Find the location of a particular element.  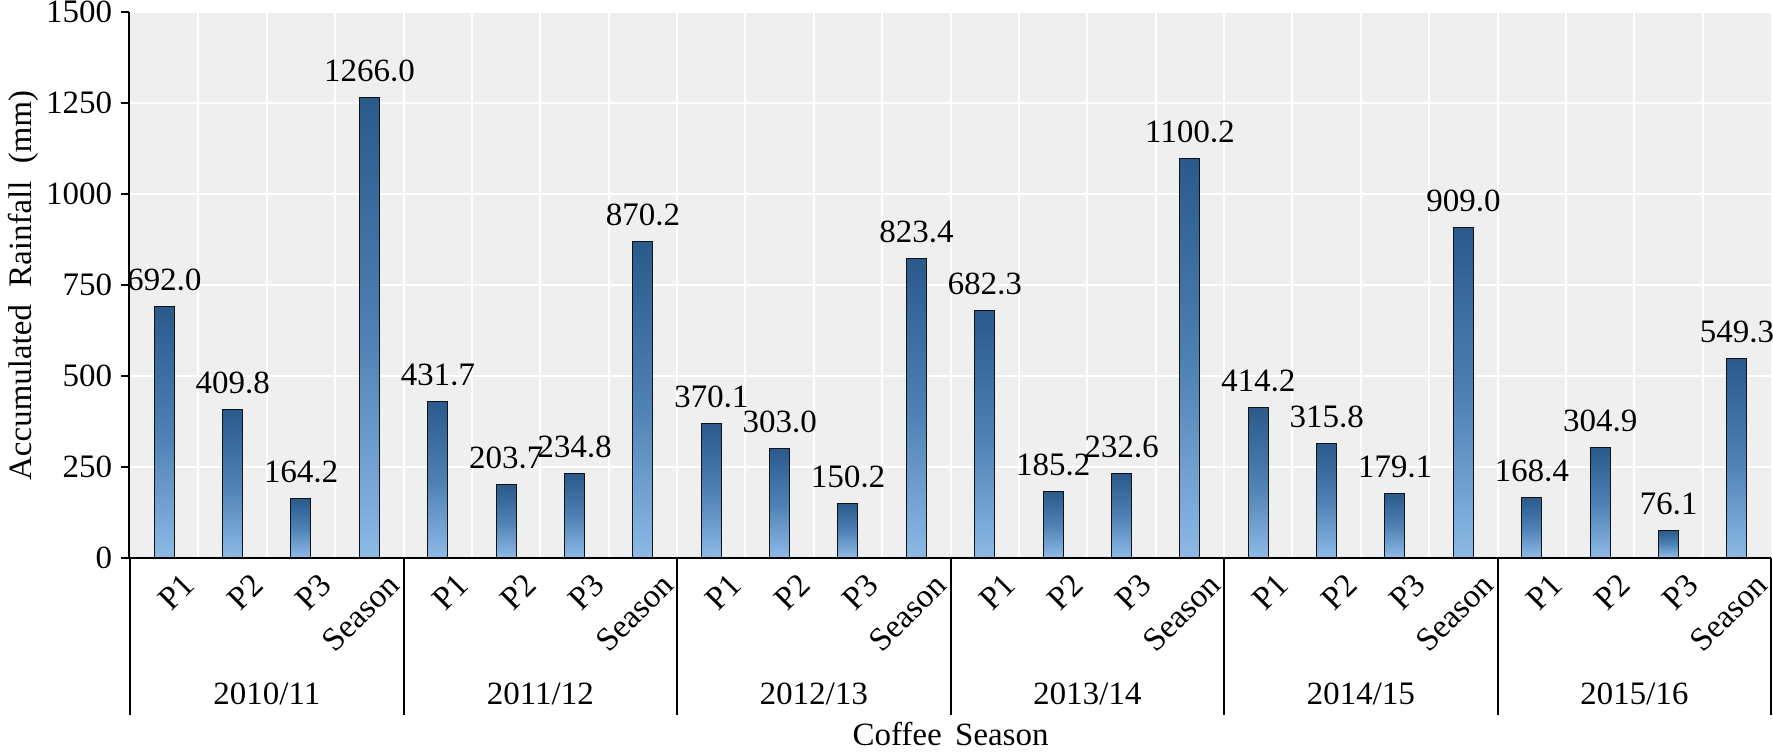

bar-value-label: 185.2 is located at coordinates (1053, 464).